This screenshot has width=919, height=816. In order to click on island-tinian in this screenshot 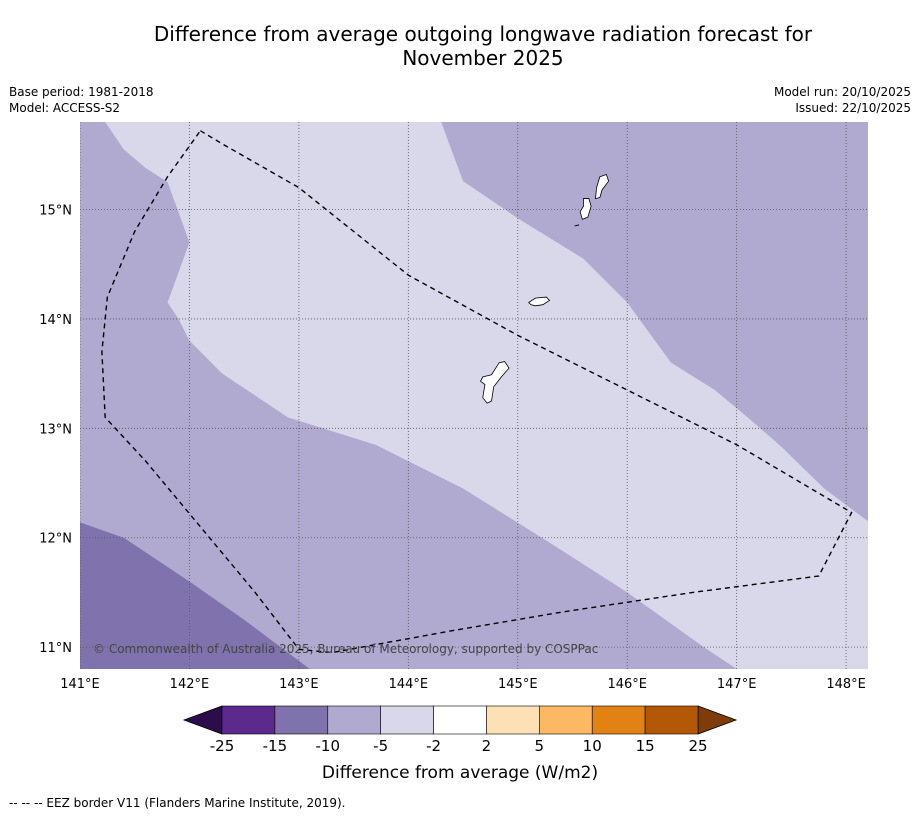, I will do `click(585, 209)`.